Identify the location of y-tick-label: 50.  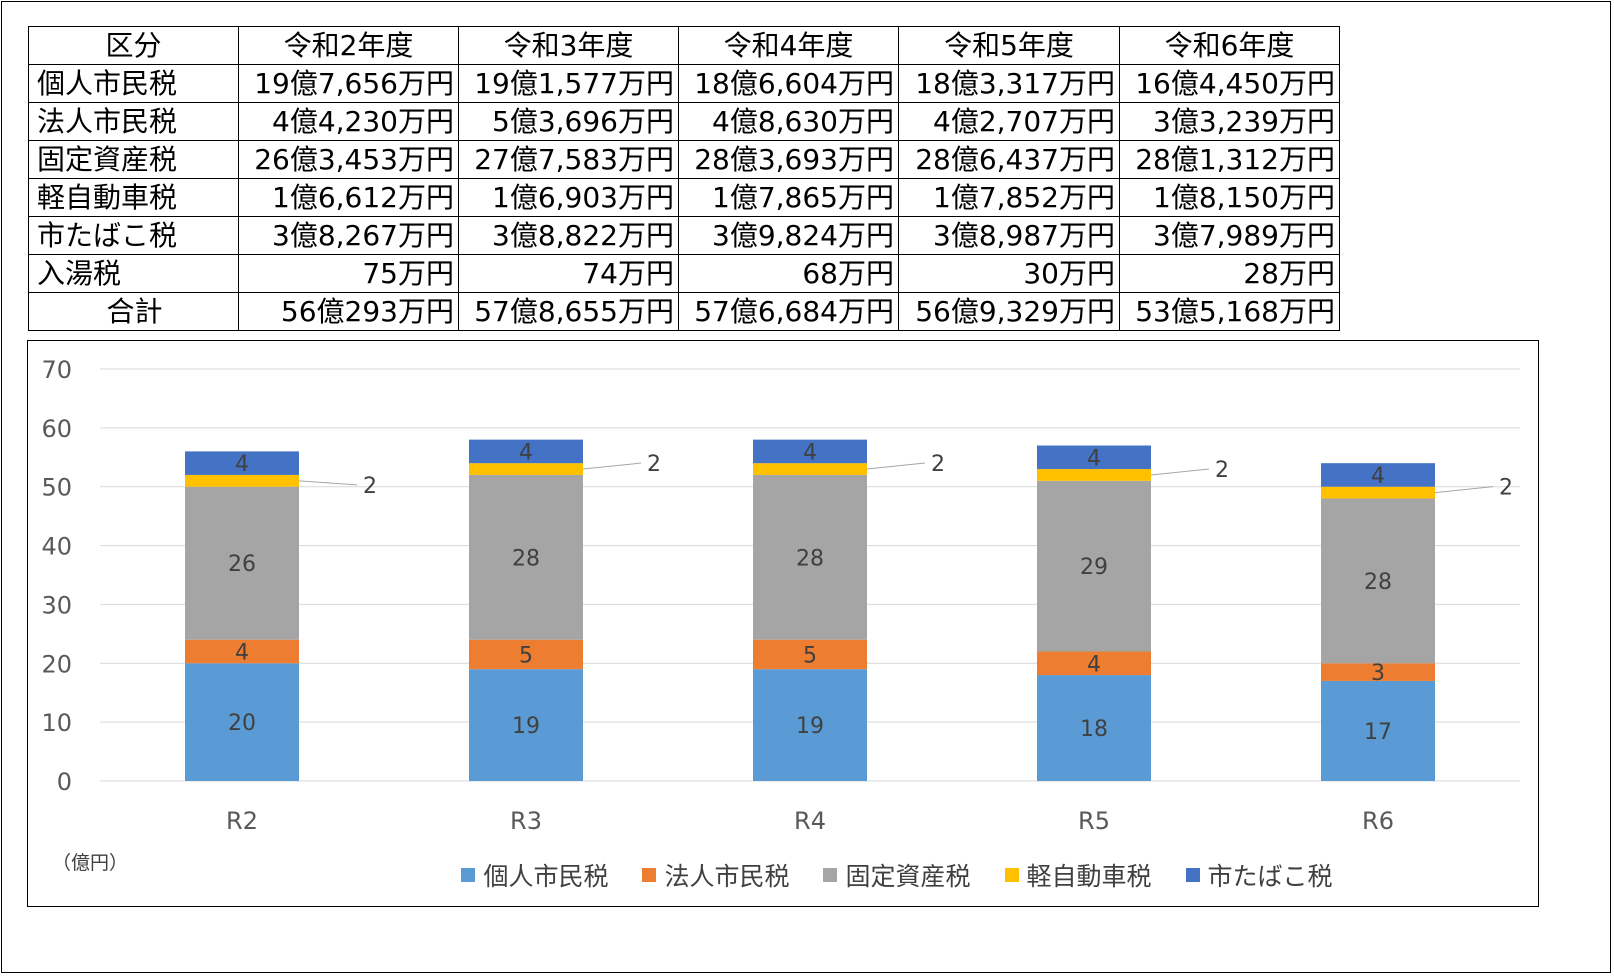
(56, 488).